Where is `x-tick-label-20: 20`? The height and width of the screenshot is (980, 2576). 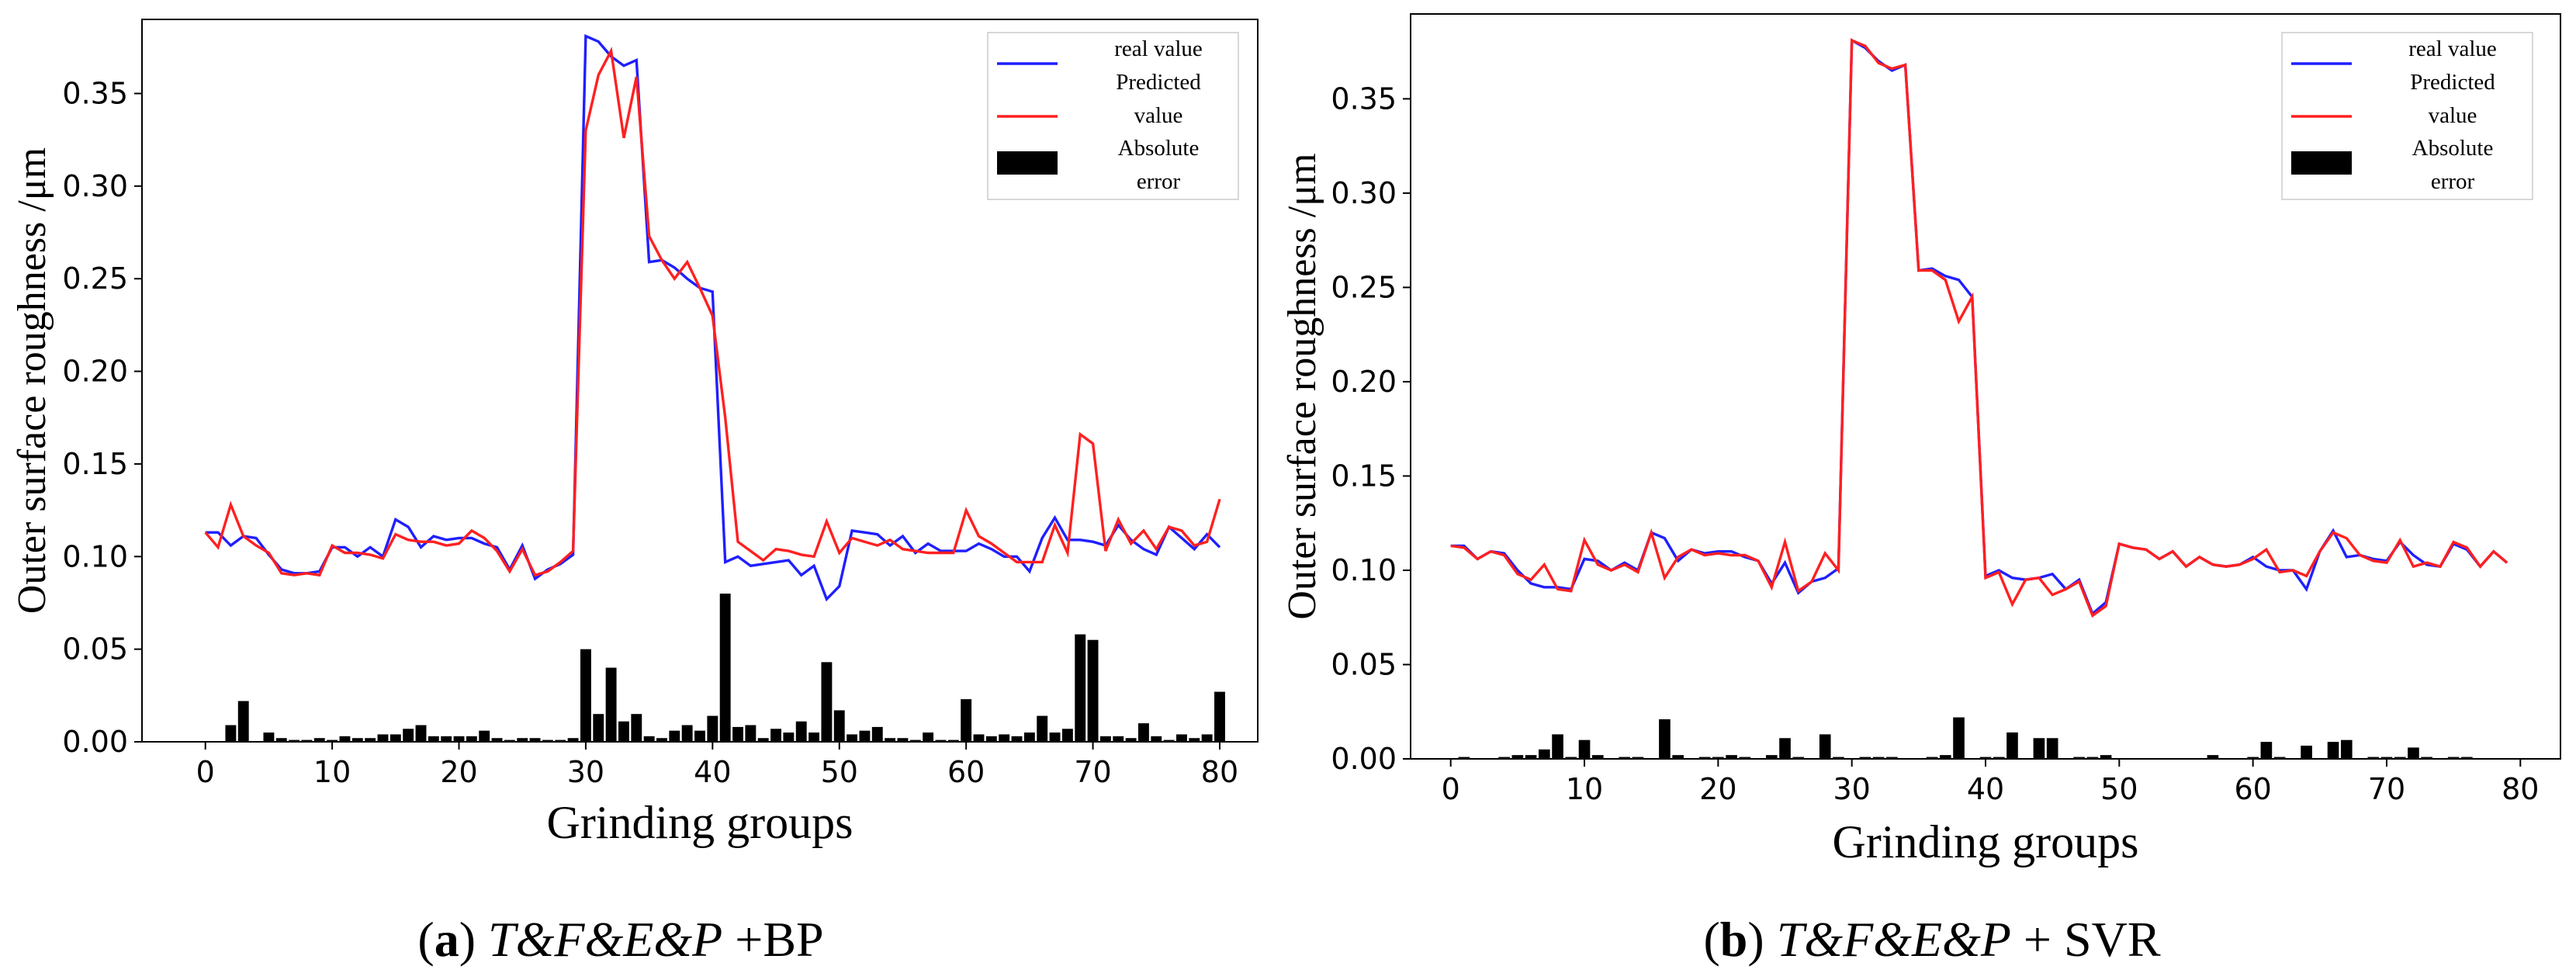
x-tick-label-20: 20 is located at coordinates (1717, 789).